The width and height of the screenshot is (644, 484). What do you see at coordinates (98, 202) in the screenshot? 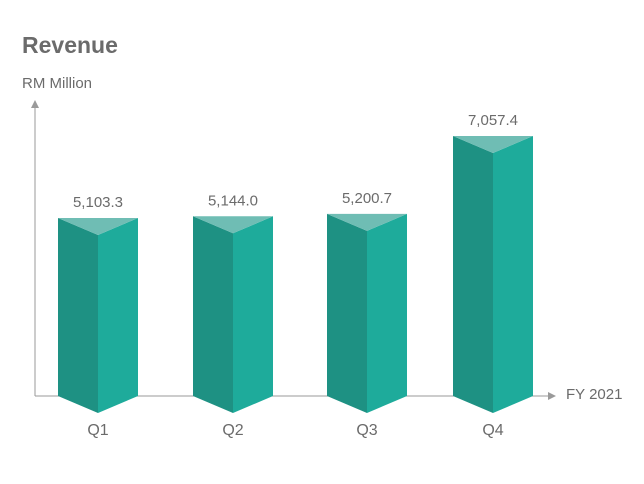
I see `data-label: 5,103.3` at bounding box center [98, 202].